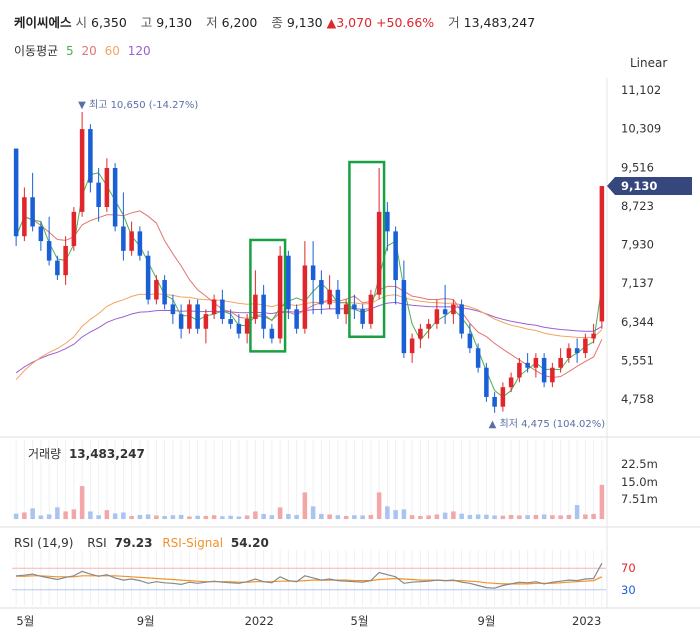 This screenshot has height=638, width=700. Describe the element at coordinates (112, 51) in the screenshot. I see `ma60-legend: 60` at that location.